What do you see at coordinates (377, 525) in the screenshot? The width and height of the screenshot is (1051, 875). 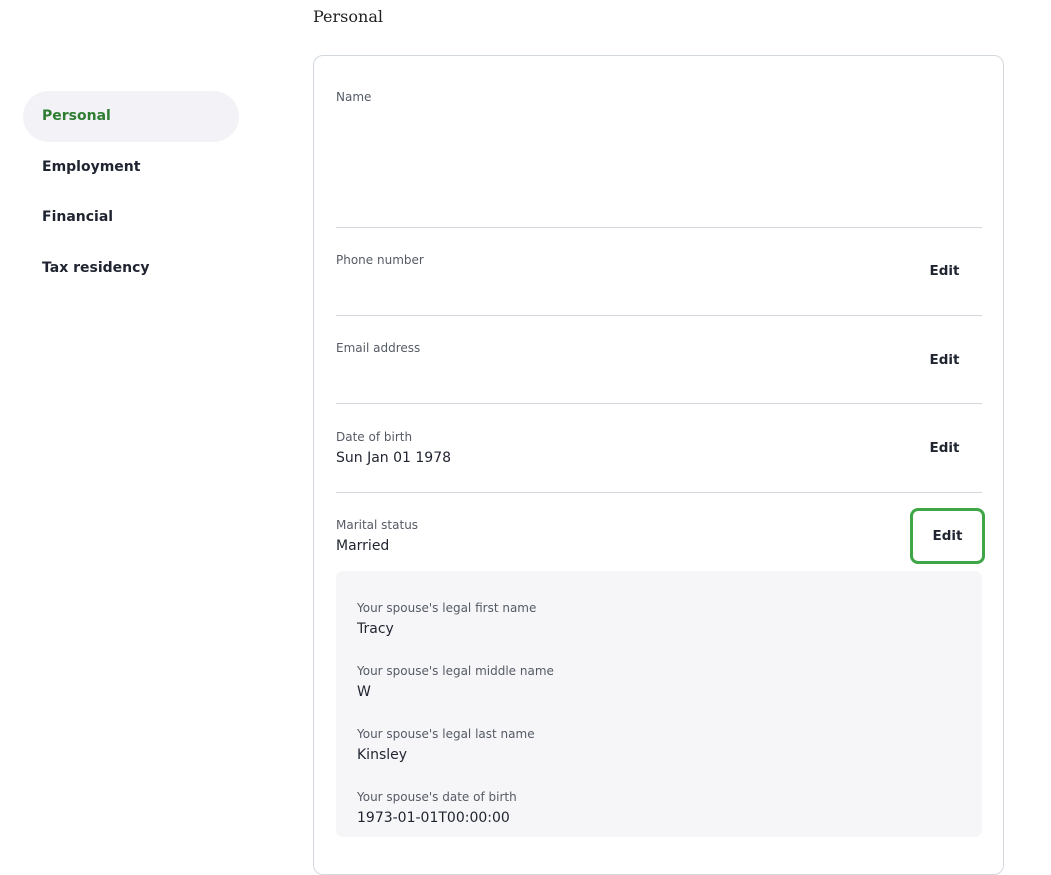 I see `marital-label: Marital status` at bounding box center [377, 525].